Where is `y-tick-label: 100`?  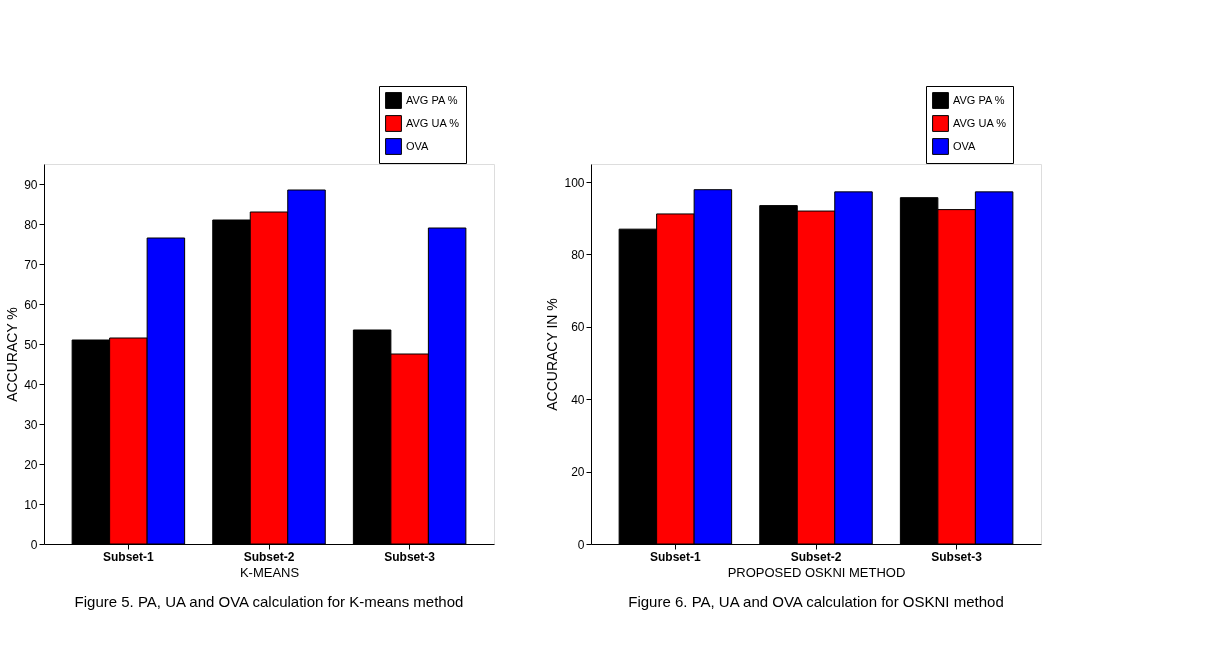 y-tick-label: 100 is located at coordinates (574, 182).